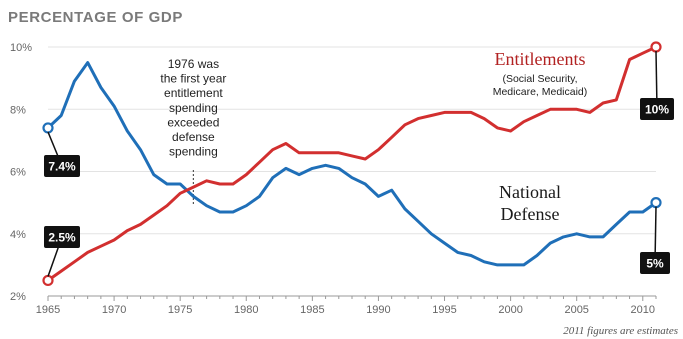  Describe the element at coordinates (18, 297) in the screenshot. I see `y-tick-label: 2%` at that location.